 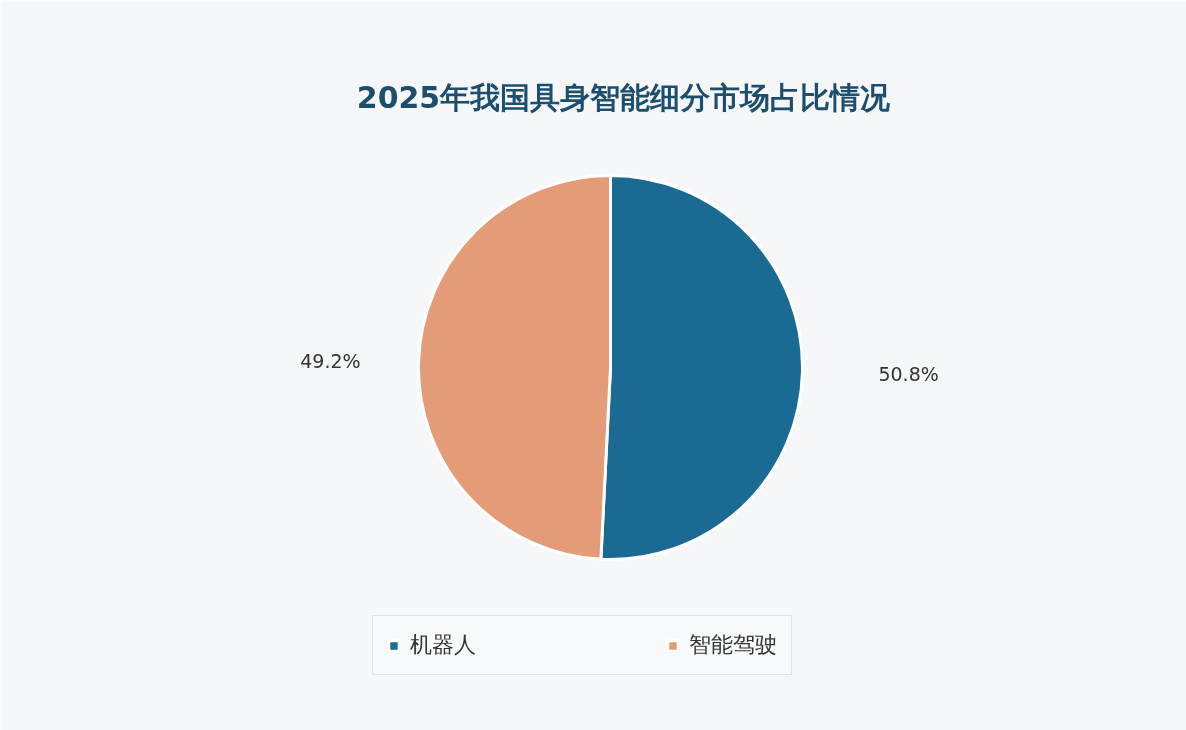 What do you see at coordinates (443, 645) in the screenshot?
I see `legend-label: 机器人` at bounding box center [443, 645].